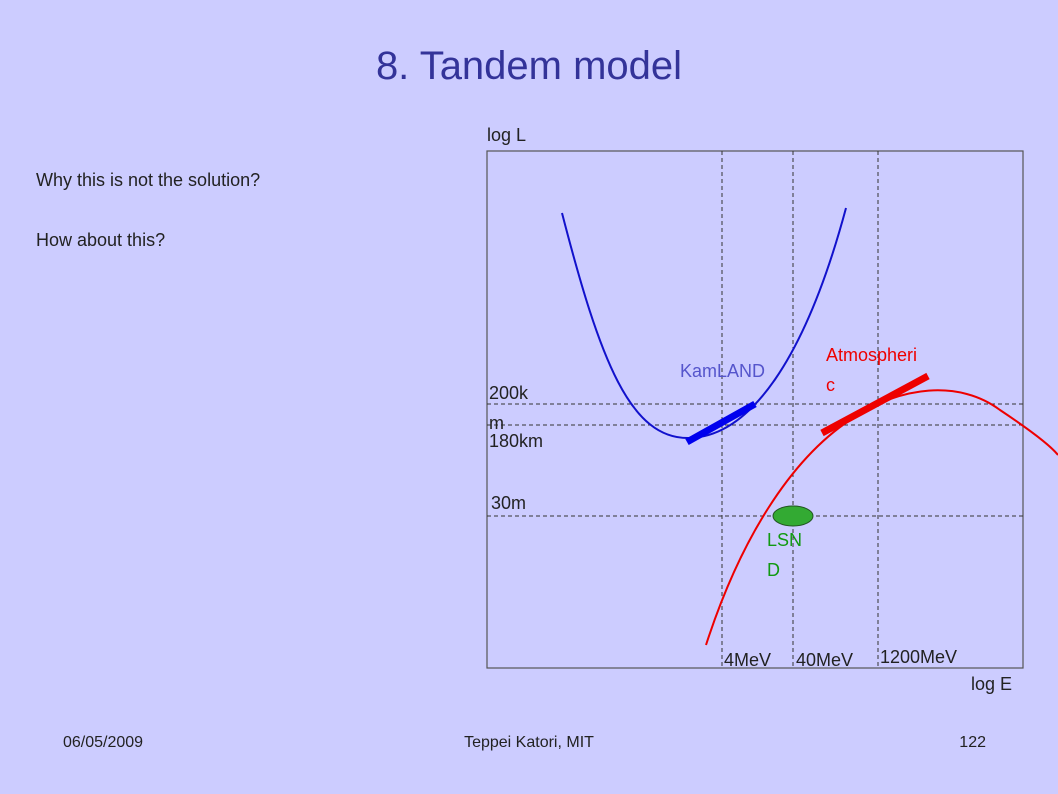  I want to click on distance-label: 200km, so click(509, 408).